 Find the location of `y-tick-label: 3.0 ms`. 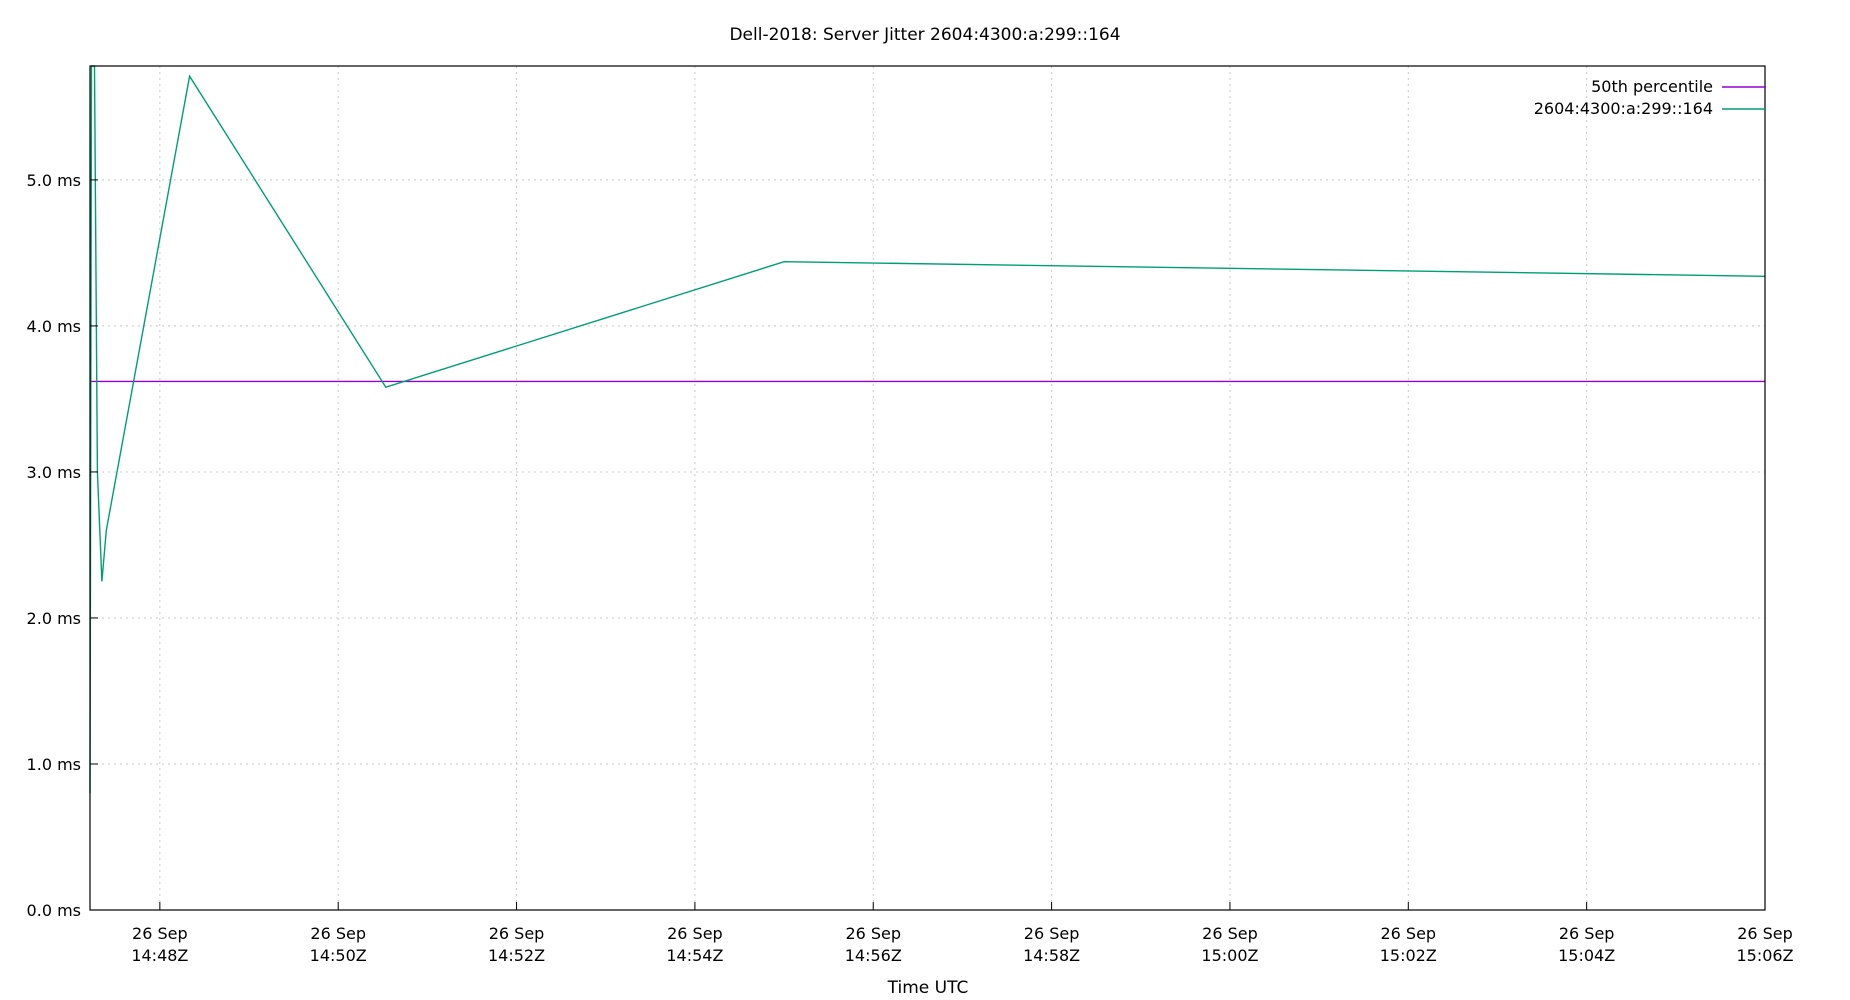

y-tick-label: 3.0 ms is located at coordinates (54, 472).